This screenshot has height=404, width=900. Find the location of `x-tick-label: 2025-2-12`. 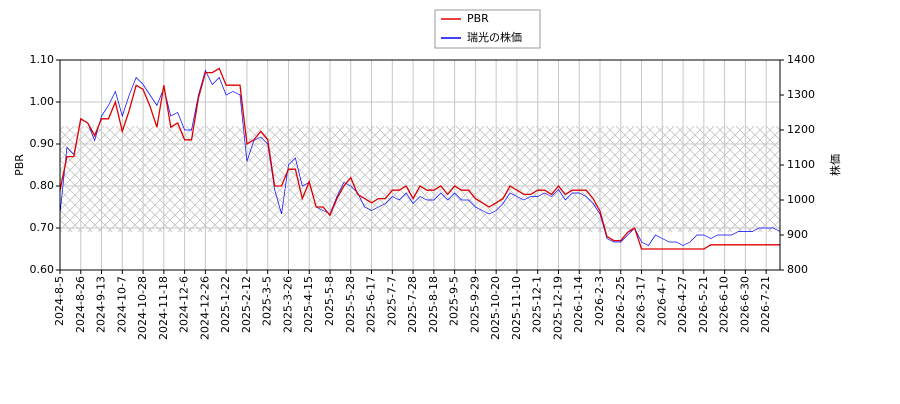

x-tick-label: 2025-2-12 is located at coordinates (246, 304).